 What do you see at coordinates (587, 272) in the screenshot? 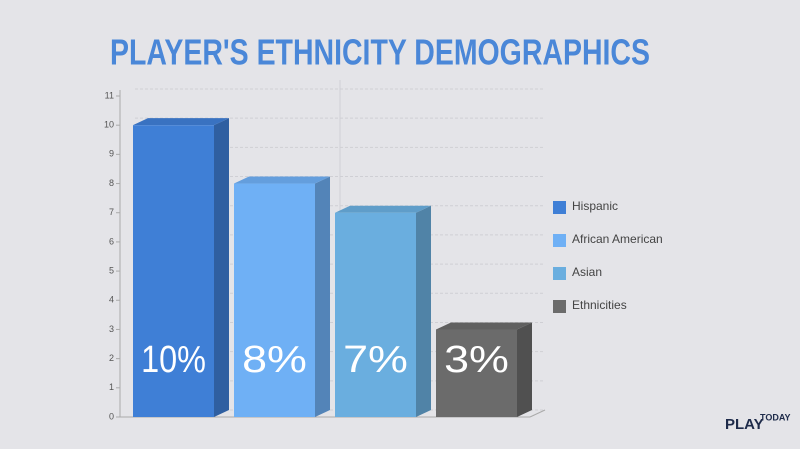
I see `legend-label: Asian` at bounding box center [587, 272].